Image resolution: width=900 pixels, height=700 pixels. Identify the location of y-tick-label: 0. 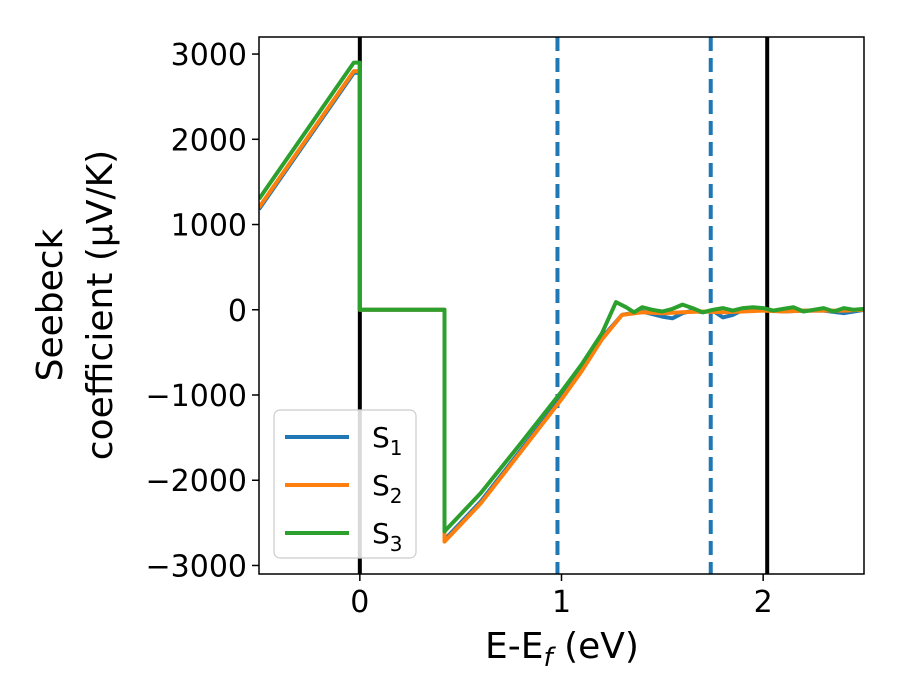
(237, 311).